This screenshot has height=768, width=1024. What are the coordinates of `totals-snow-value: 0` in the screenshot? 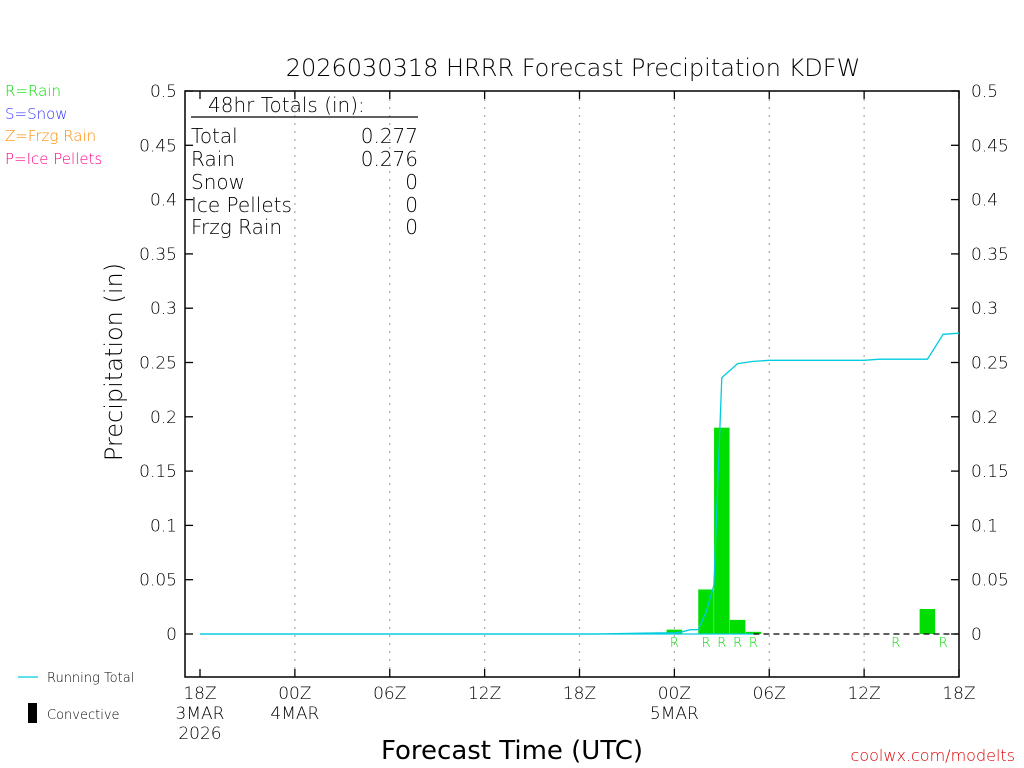 It's located at (411, 182).